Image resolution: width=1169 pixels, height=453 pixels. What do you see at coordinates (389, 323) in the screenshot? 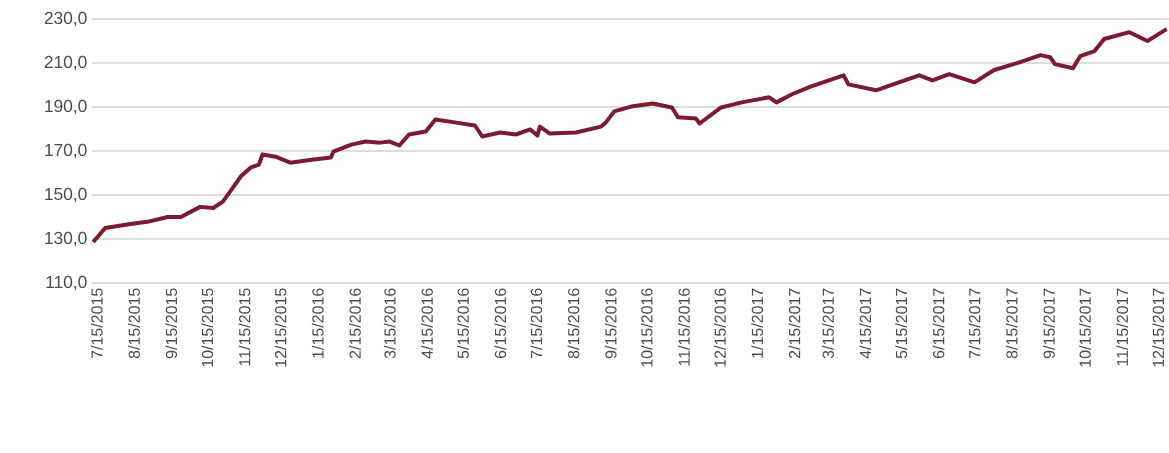
I see `x-tick-label: 3/15/2016` at bounding box center [389, 323].